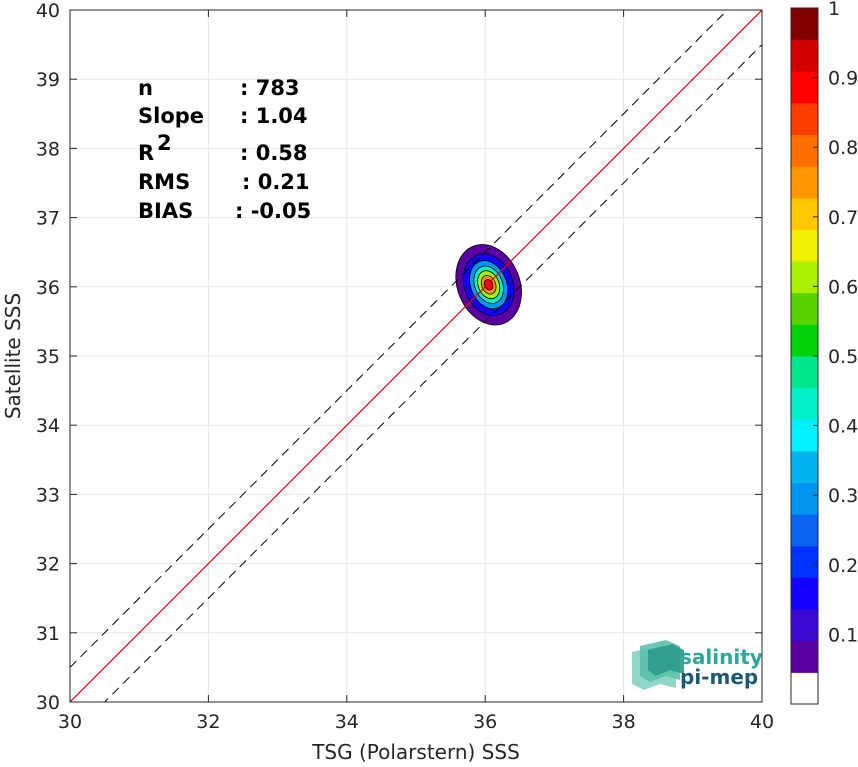 The image size is (858, 767). What do you see at coordinates (658, 665) in the screenshot?
I see `wave-logo-icon` at bounding box center [658, 665].